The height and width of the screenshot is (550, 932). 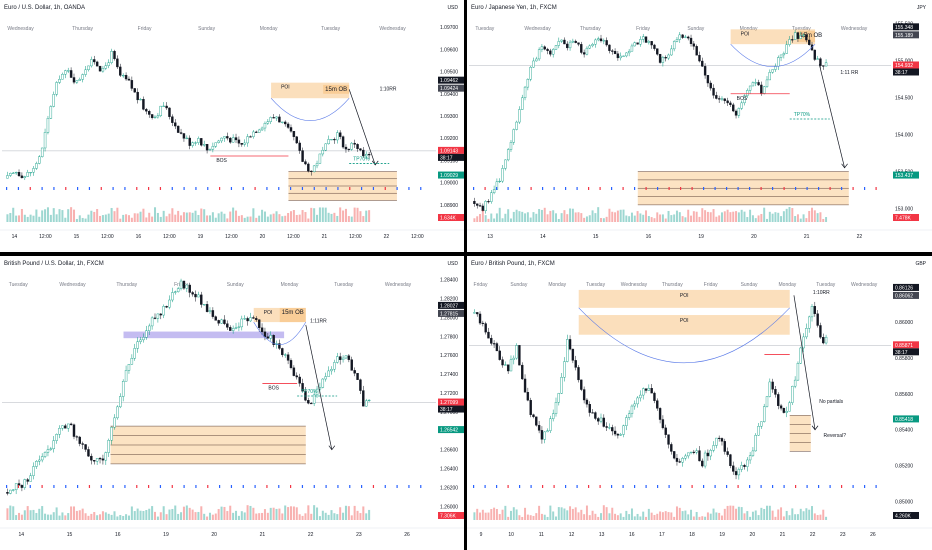 I want to click on x-tick-label: 10, so click(x=511, y=535).